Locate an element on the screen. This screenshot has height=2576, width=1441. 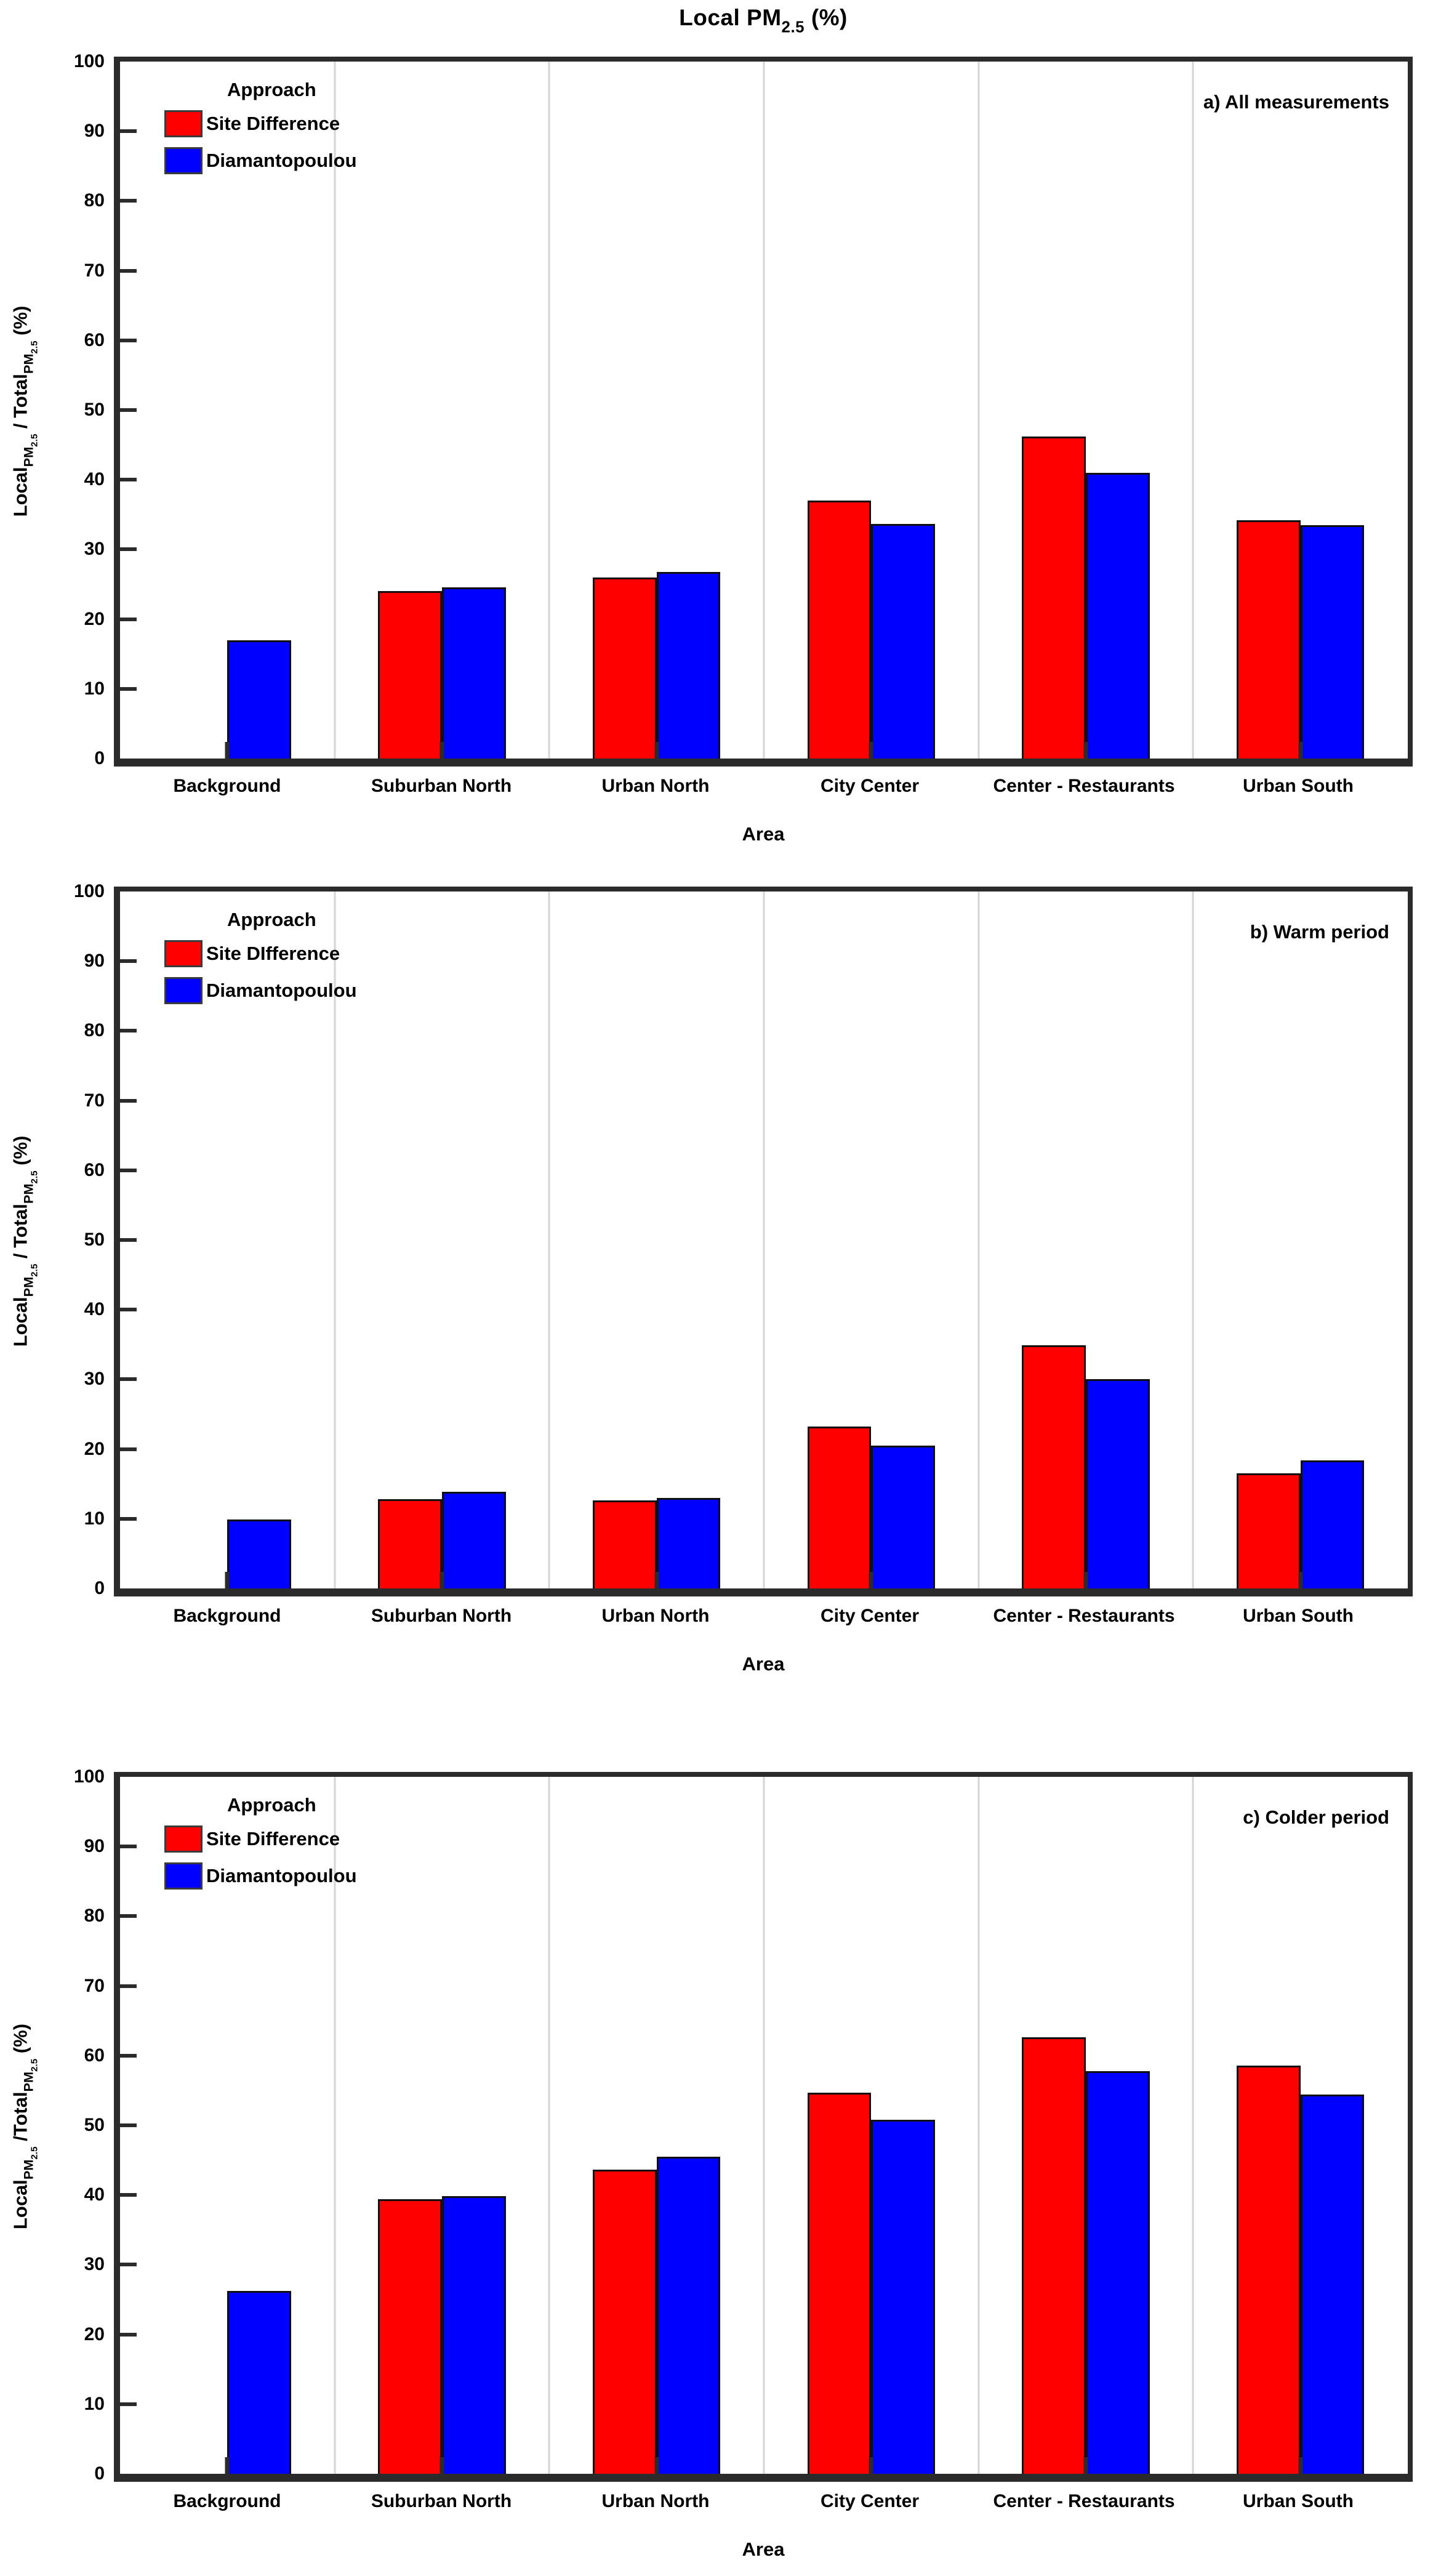
x-category-label: City Center is located at coordinates (870, 786).